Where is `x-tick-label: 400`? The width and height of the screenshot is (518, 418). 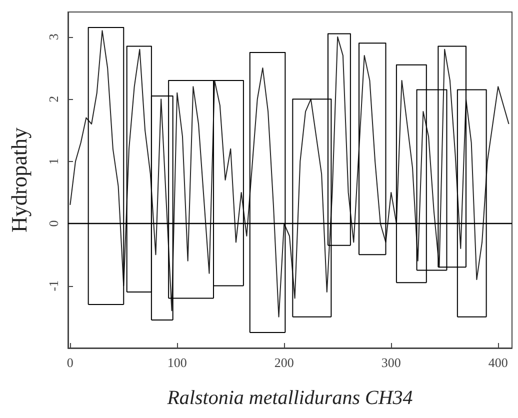 x-tick-label: 400 is located at coordinates (498, 362).